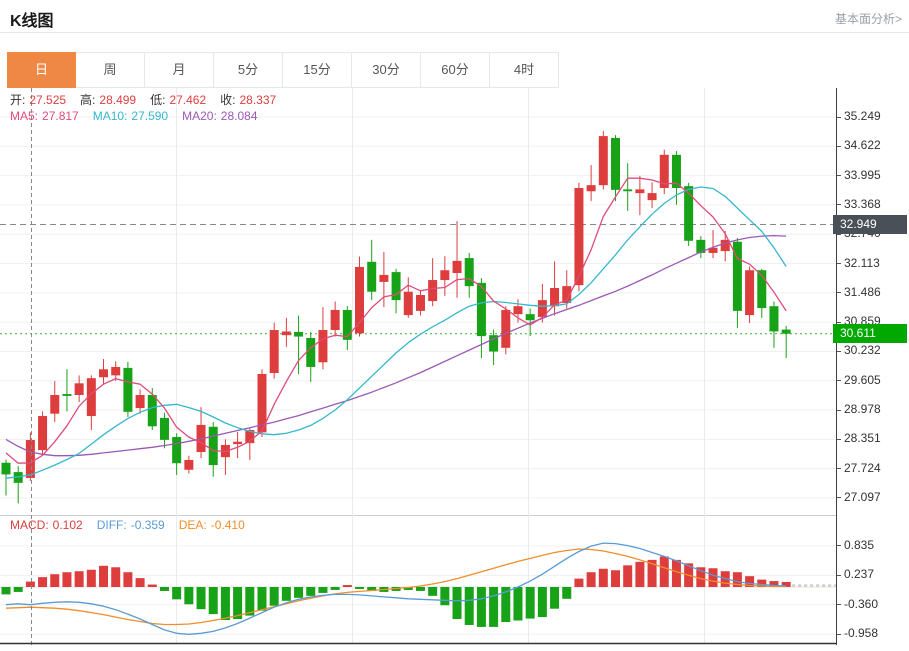  What do you see at coordinates (179, 70) in the screenshot?
I see `tab-月: 月` at bounding box center [179, 70].